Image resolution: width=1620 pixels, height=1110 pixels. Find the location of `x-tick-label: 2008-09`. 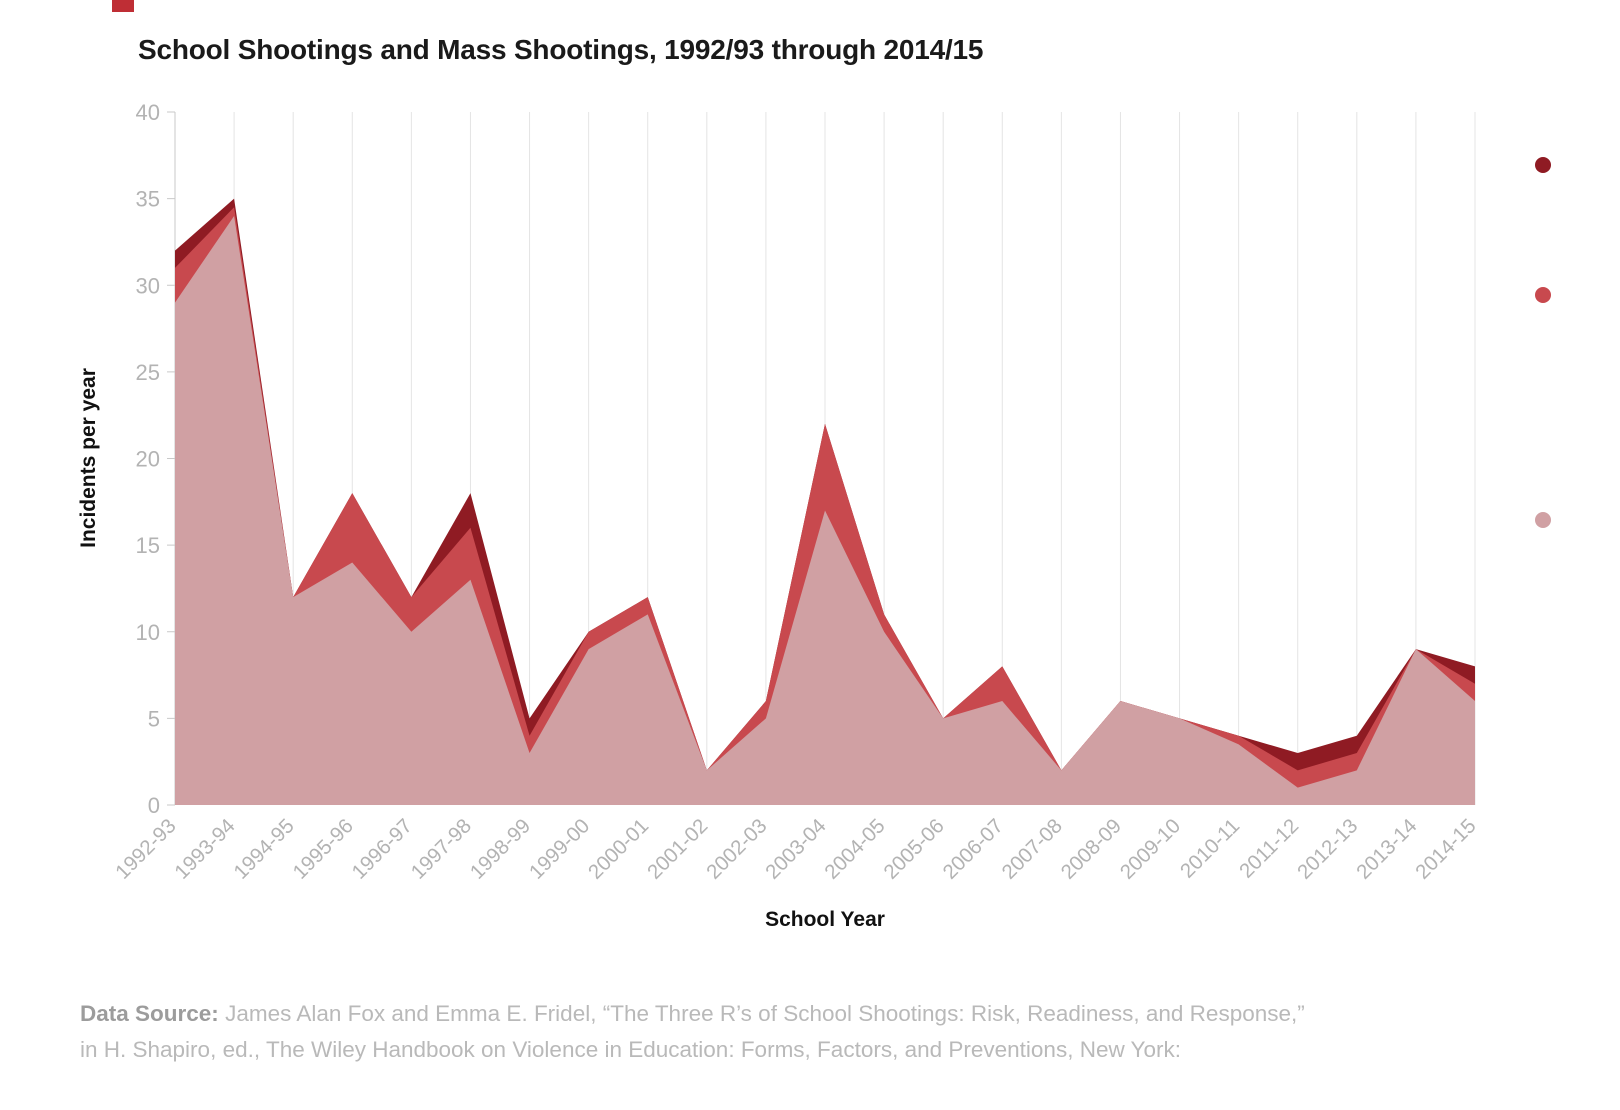

x-tick-label: 2008-09 is located at coordinates (1091, 848).